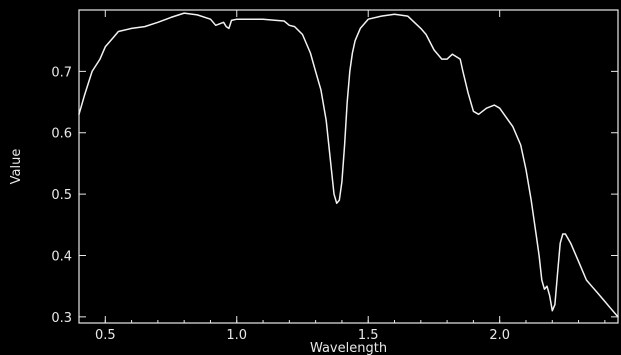 Image resolution: width=621 pixels, height=355 pixels. I want to click on x-axis-title: Wavelength, so click(348, 348).